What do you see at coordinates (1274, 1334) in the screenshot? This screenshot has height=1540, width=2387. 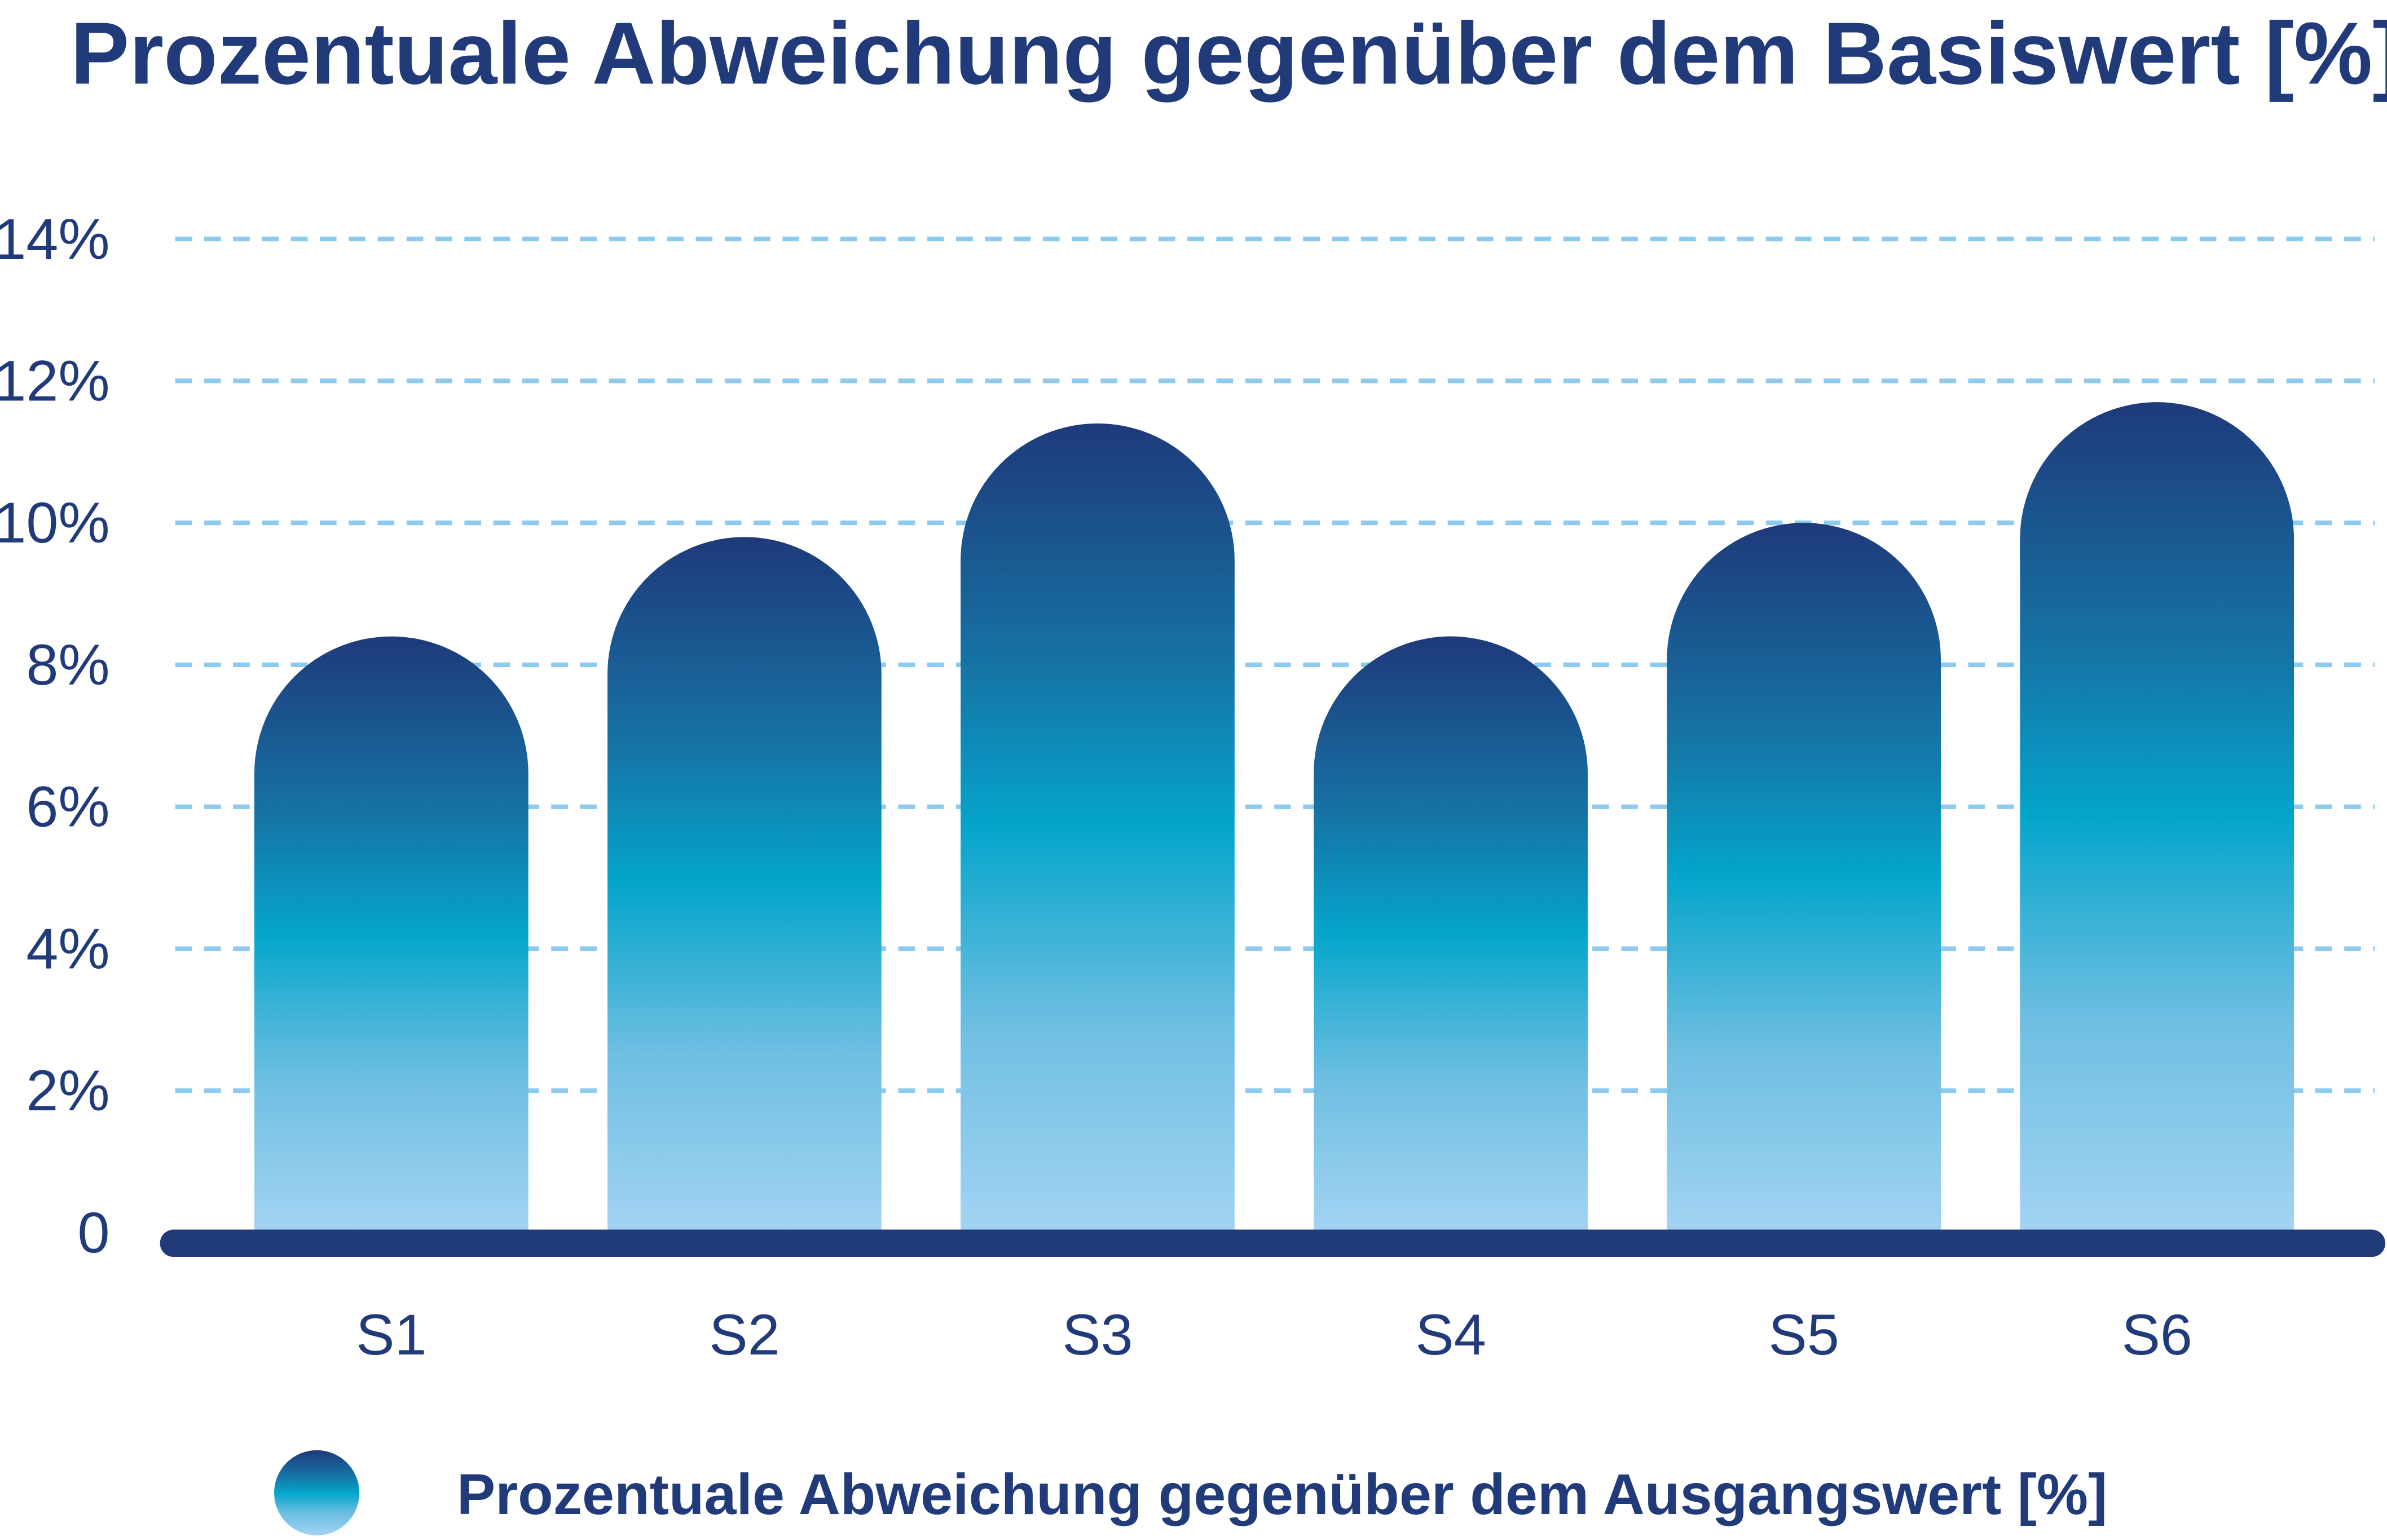 I see `x-axis-ticks: S1 S2 S3 S4 S5 S6` at bounding box center [1274, 1334].